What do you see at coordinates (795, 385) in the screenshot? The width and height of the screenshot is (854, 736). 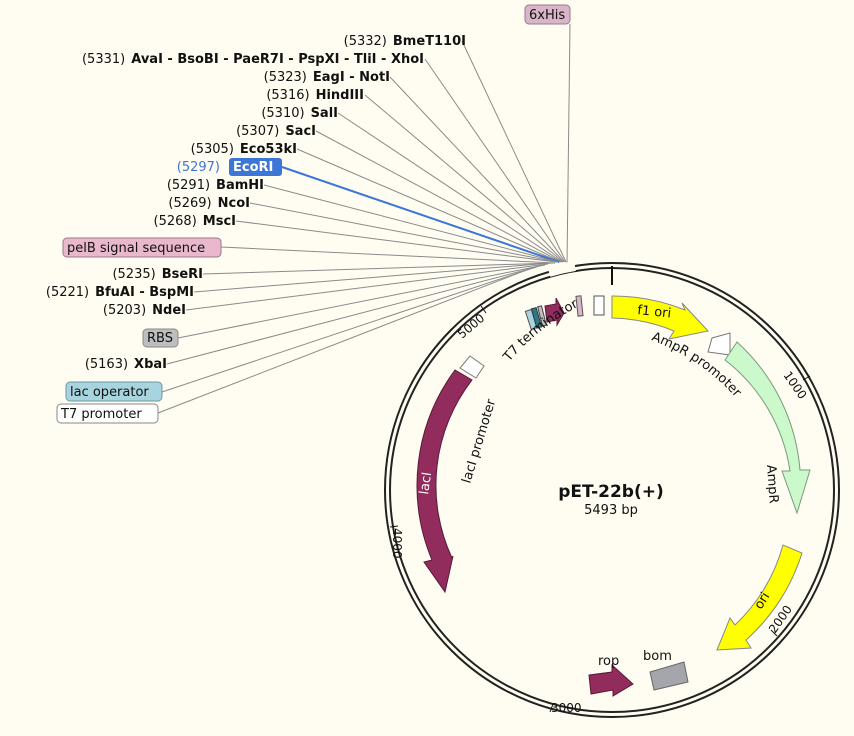 I see `tick-label-1000: 1000` at bounding box center [795, 385].